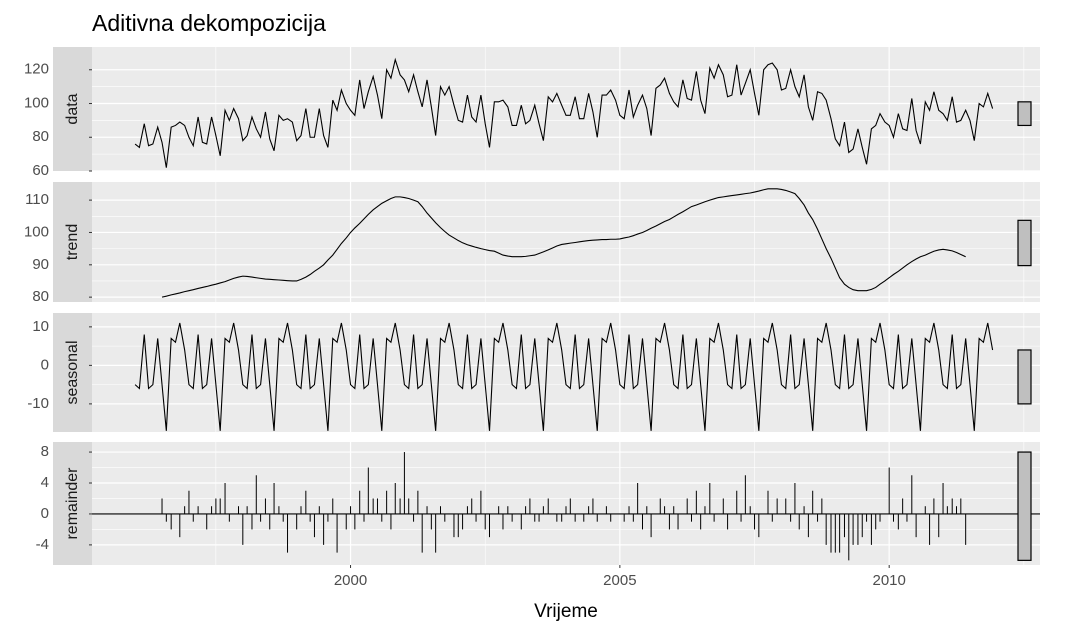 The height and width of the screenshot is (628, 1067). I want to click on strip-label: trend, so click(72, 242).